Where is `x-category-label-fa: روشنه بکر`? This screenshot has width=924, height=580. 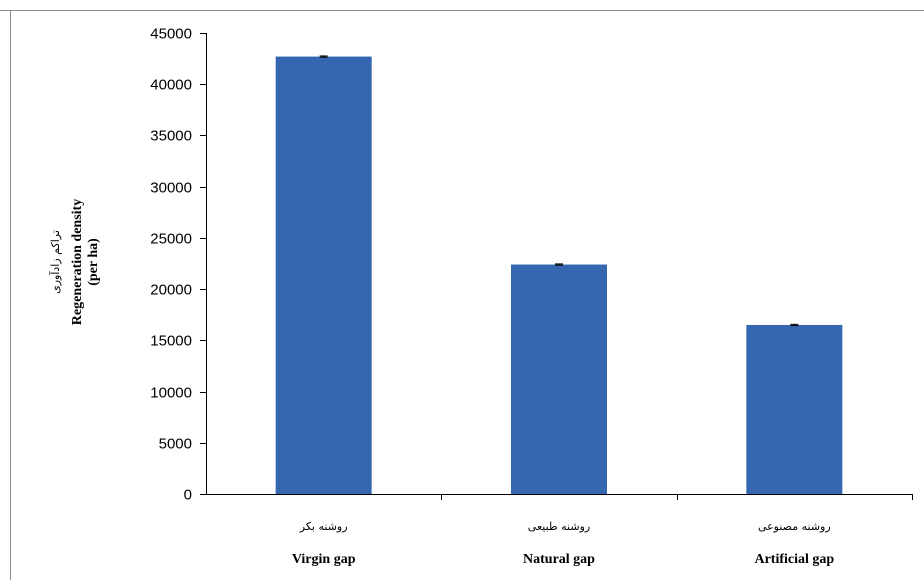 x-category-label-fa: روشنه بکر is located at coordinates (323, 526).